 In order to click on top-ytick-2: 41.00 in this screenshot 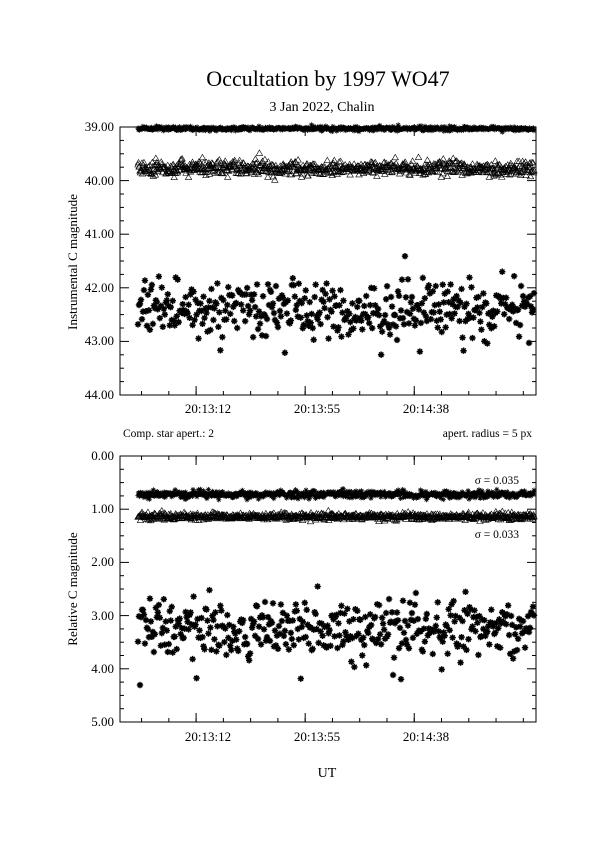, I will do `click(99, 233)`.